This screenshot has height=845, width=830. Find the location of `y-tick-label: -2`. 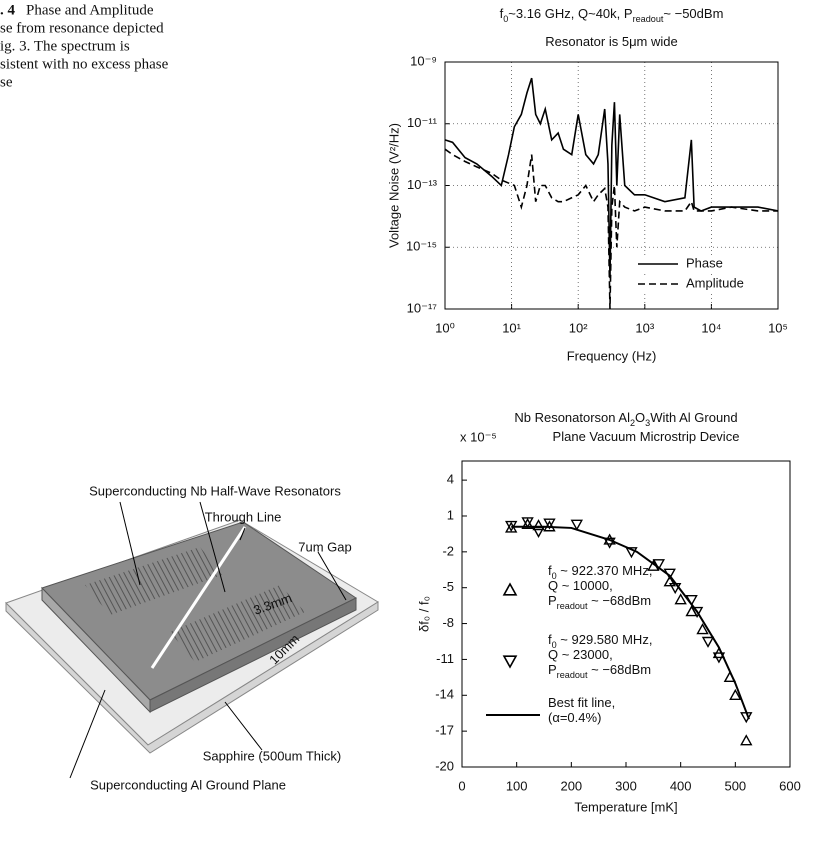

y-tick-label: -2 is located at coordinates (448, 550).